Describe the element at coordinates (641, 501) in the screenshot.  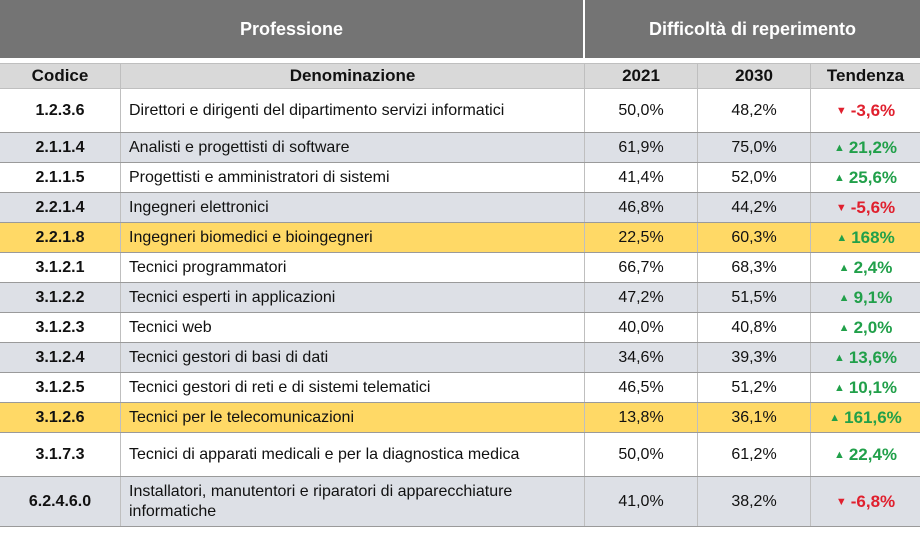
I see `row-value-2021: 41,0%` at that location.